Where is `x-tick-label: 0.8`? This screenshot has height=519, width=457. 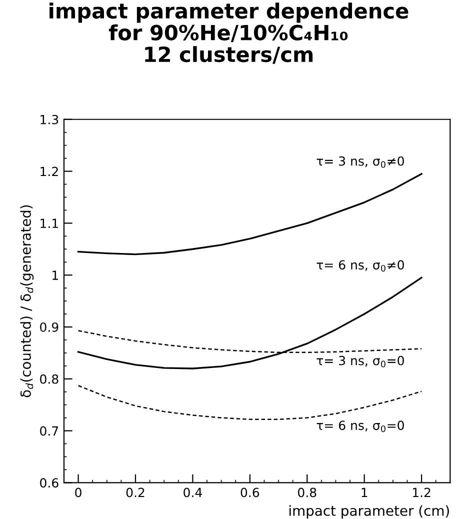
x-tick-label: 0.8 is located at coordinates (307, 493).